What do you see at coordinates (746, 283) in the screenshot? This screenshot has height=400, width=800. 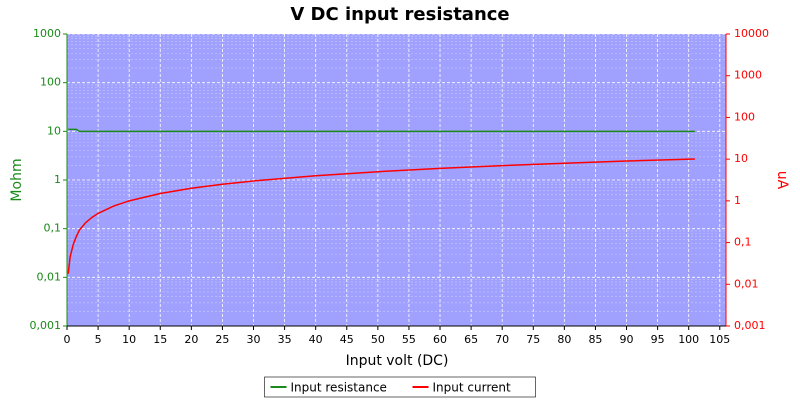 I see `y2-tick-label: 0,01` at bounding box center [746, 283].